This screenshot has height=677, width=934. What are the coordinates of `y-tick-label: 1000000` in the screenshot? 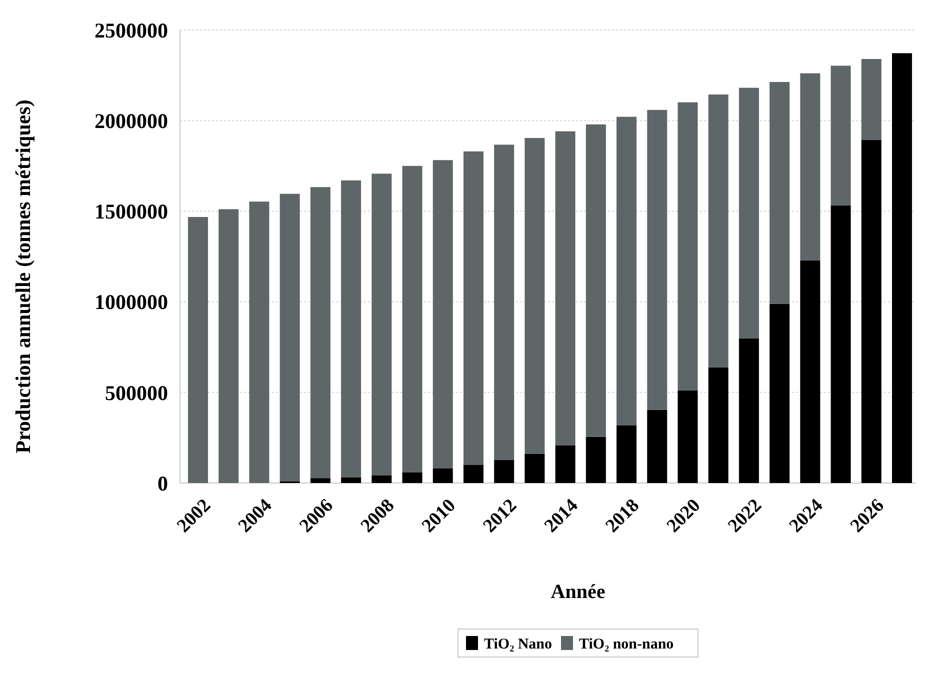 It's located at (131, 302).